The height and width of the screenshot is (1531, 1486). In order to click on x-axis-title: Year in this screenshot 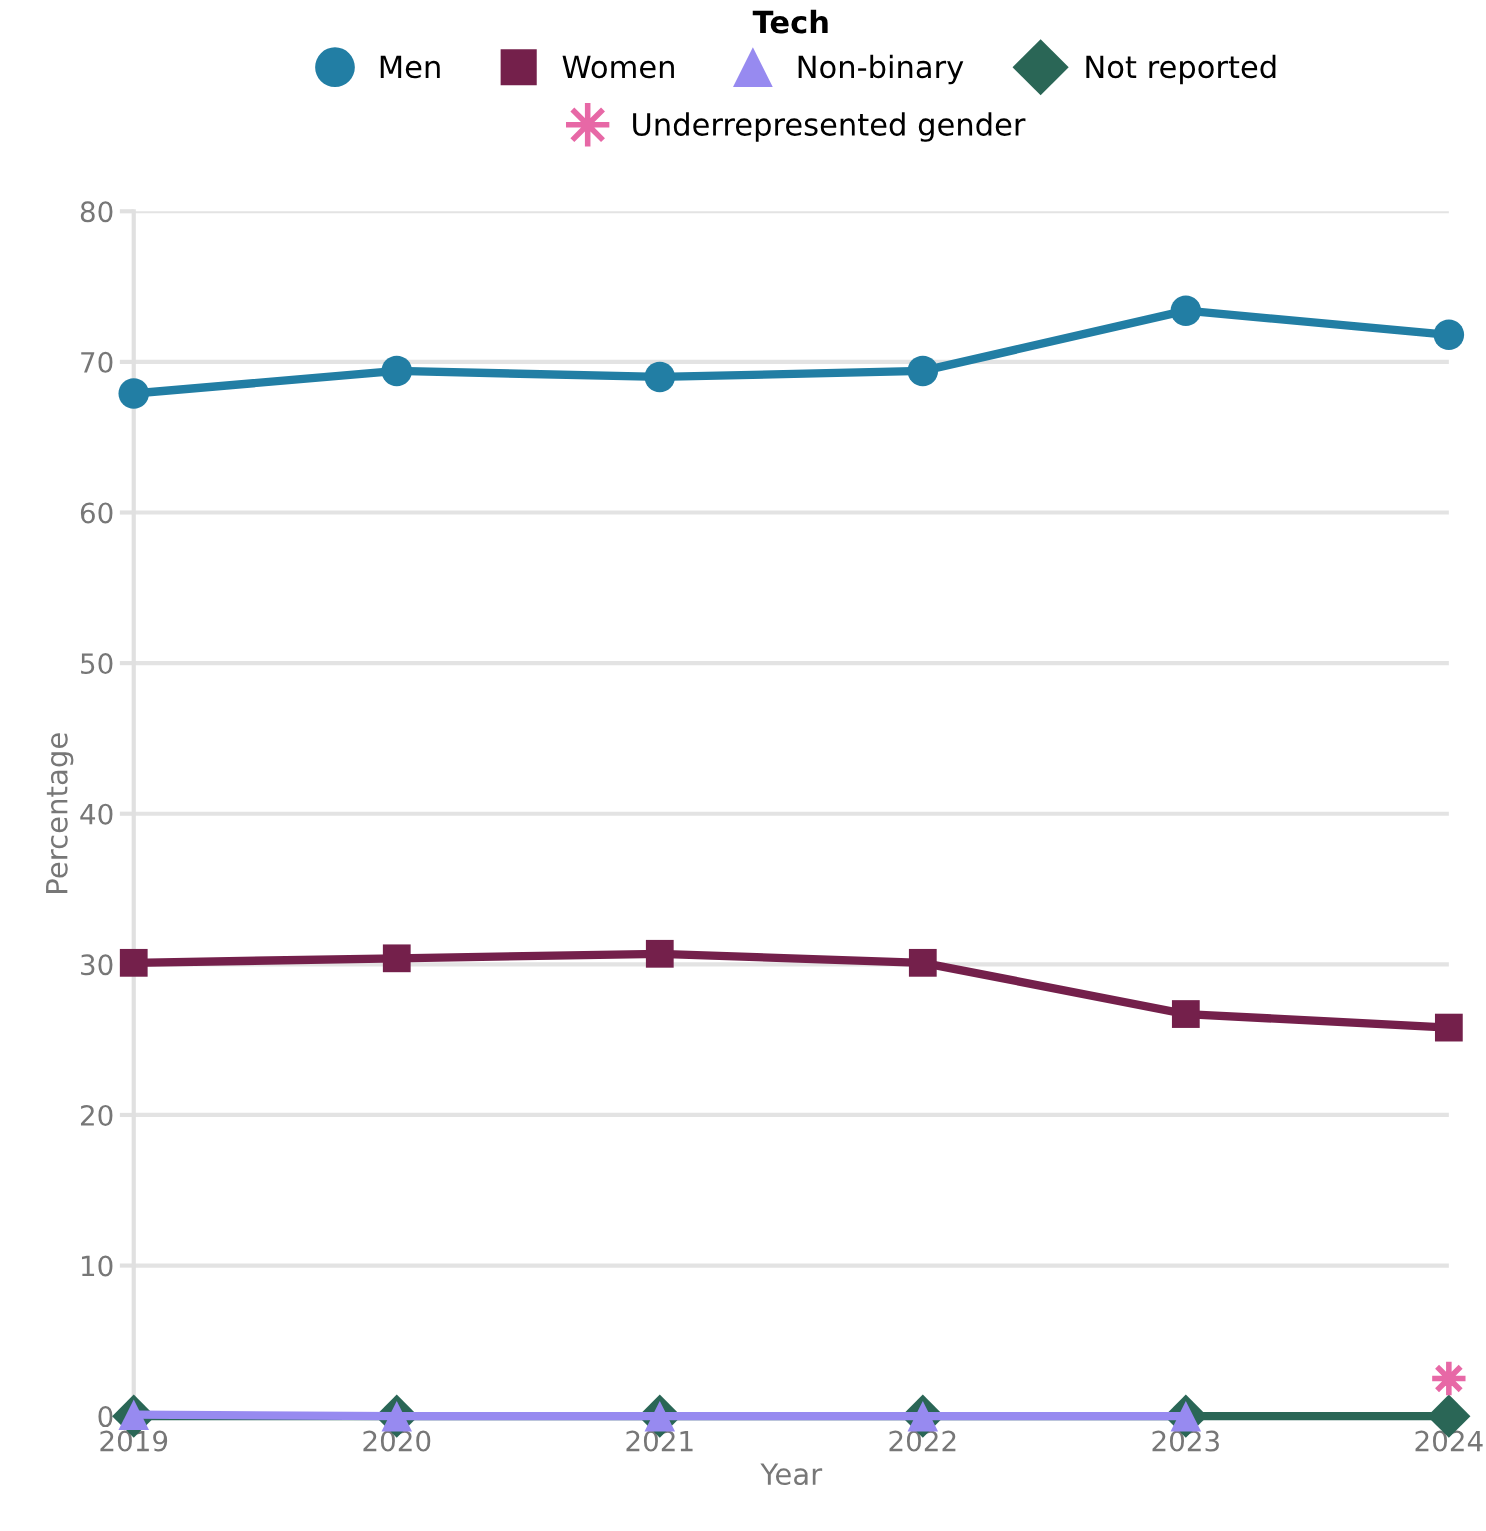, I will do `click(791, 1474)`.